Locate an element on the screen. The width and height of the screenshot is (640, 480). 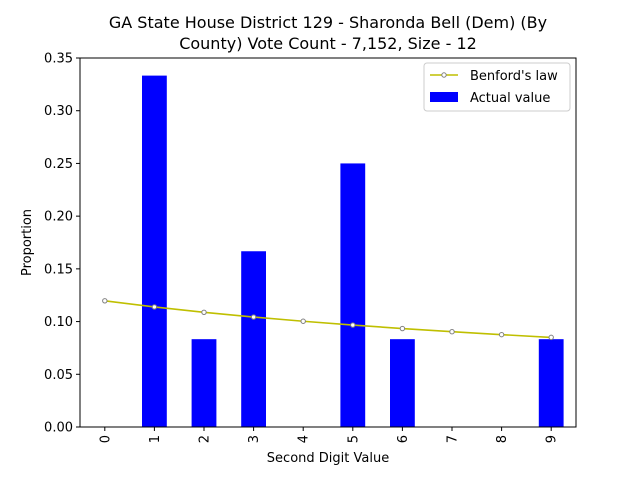
y-tick-label: 0.00 is located at coordinates (58, 428).